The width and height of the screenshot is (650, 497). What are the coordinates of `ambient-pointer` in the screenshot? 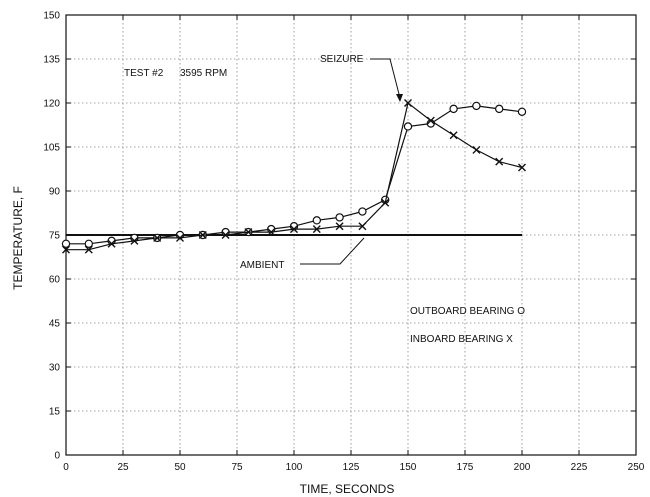 It's located at (332, 251).